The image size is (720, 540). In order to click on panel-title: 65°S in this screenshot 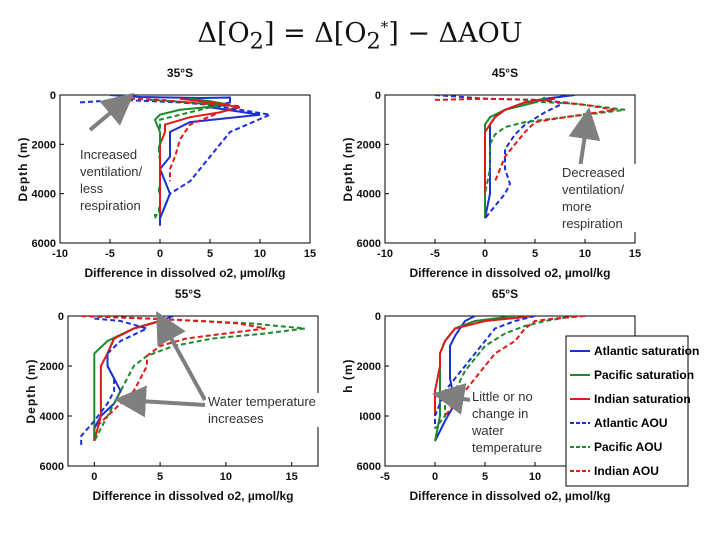, I will do `click(505, 294)`.